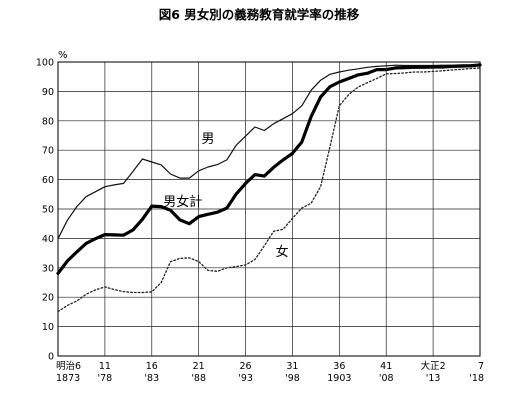  What do you see at coordinates (182, 202) in the screenshot?
I see `series-label-total: 男女計` at bounding box center [182, 202].